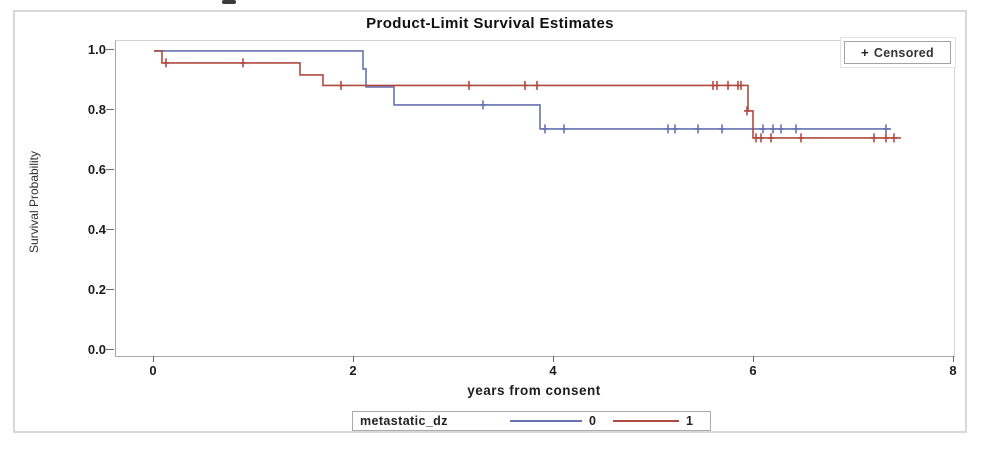 The image size is (983, 451). I want to click on y-axis-title: Survival Probability, so click(34, 202).